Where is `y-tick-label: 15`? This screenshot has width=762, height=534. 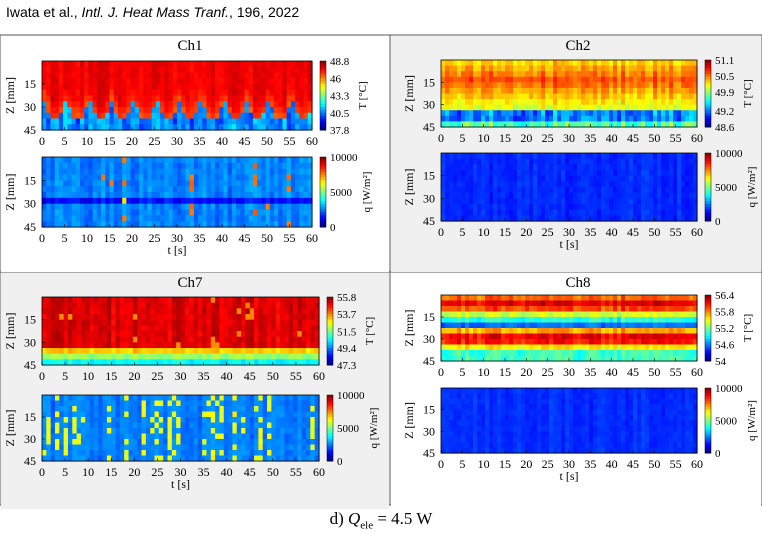
y-tick-label: 15 is located at coordinates (429, 82).